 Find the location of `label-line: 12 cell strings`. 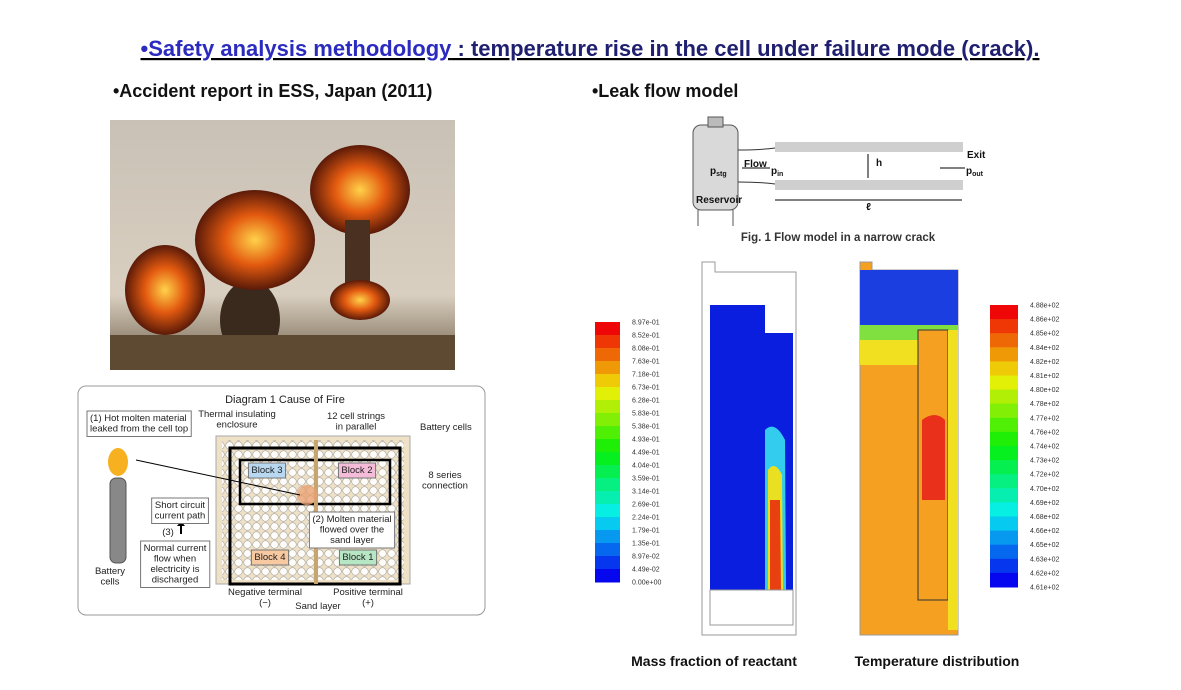

label-line: 12 cell strings is located at coordinates (356, 416).